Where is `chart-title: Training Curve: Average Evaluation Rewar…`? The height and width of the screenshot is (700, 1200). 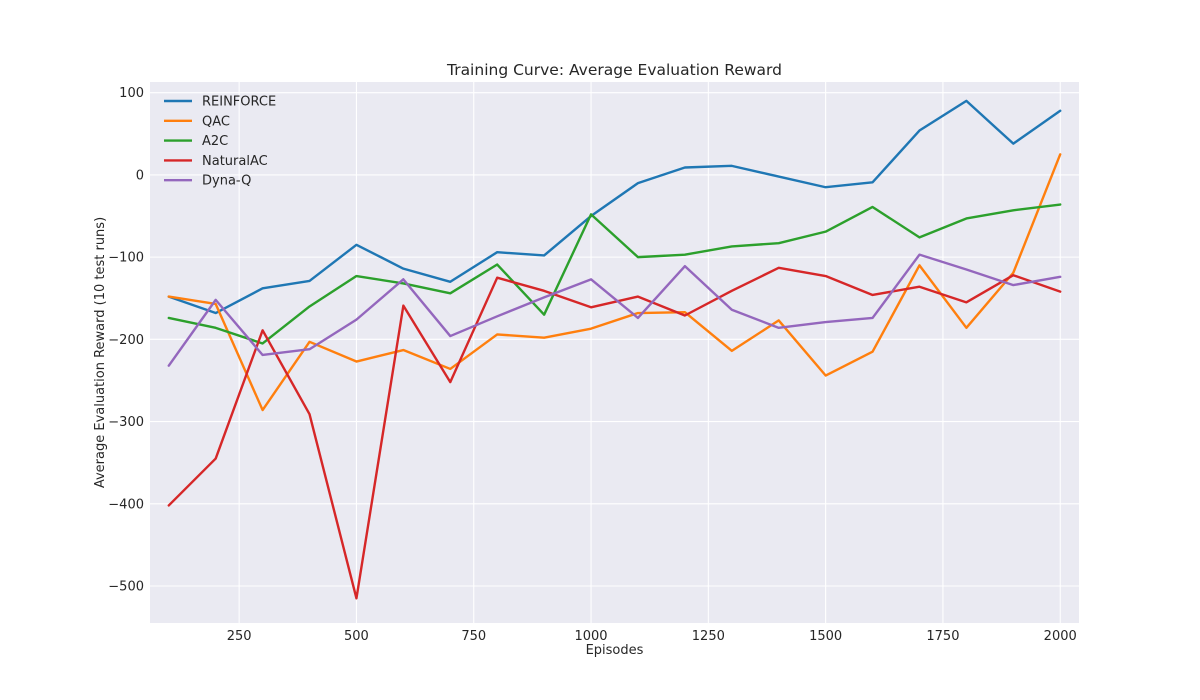 chart-title: Training Curve: Average Evaluation Rewar… is located at coordinates (614, 70).